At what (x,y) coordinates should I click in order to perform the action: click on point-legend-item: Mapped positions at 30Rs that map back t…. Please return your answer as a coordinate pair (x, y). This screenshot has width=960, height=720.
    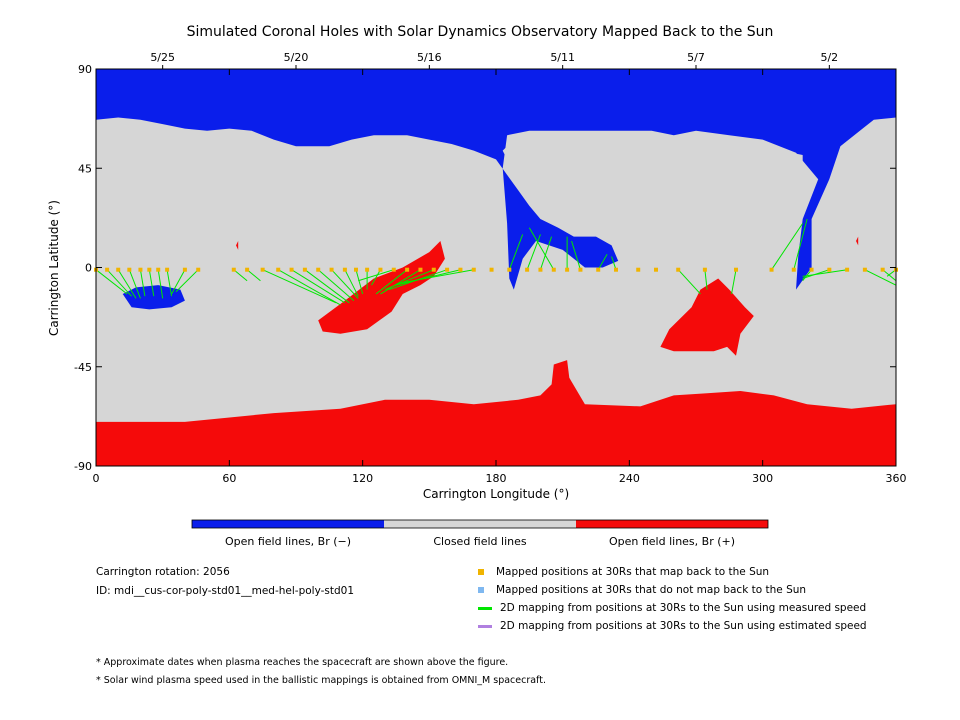
    Looking at the image, I should click on (623, 572).